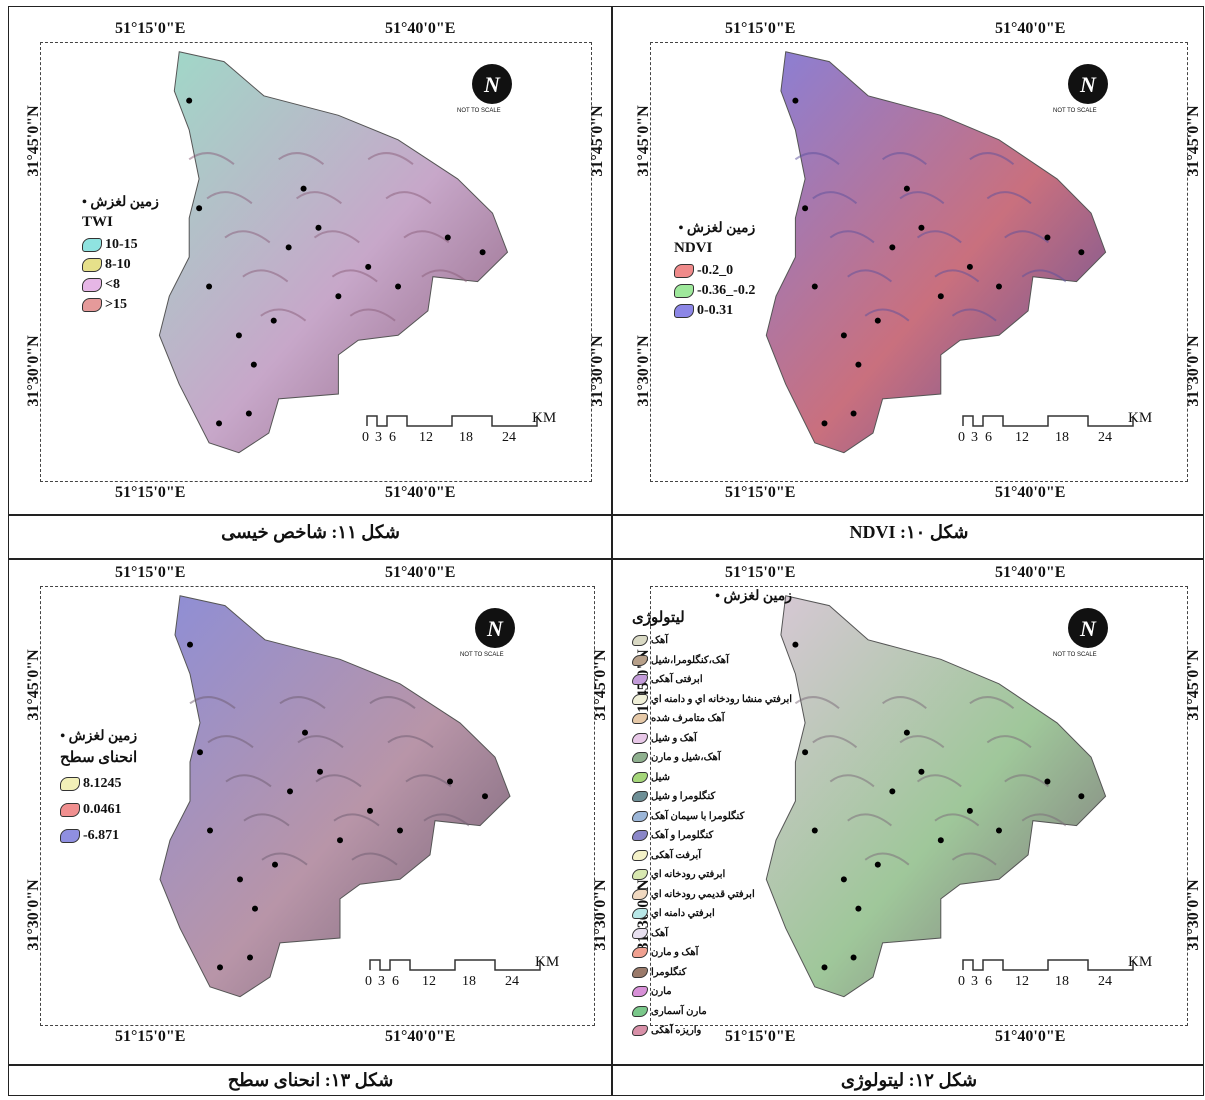 The width and height of the screenshot is (1205, 1100). What do you see at coordinates (693, 248) in the screenshot?
I see `legend-title: NDVI` at bounding box center [693, 248].